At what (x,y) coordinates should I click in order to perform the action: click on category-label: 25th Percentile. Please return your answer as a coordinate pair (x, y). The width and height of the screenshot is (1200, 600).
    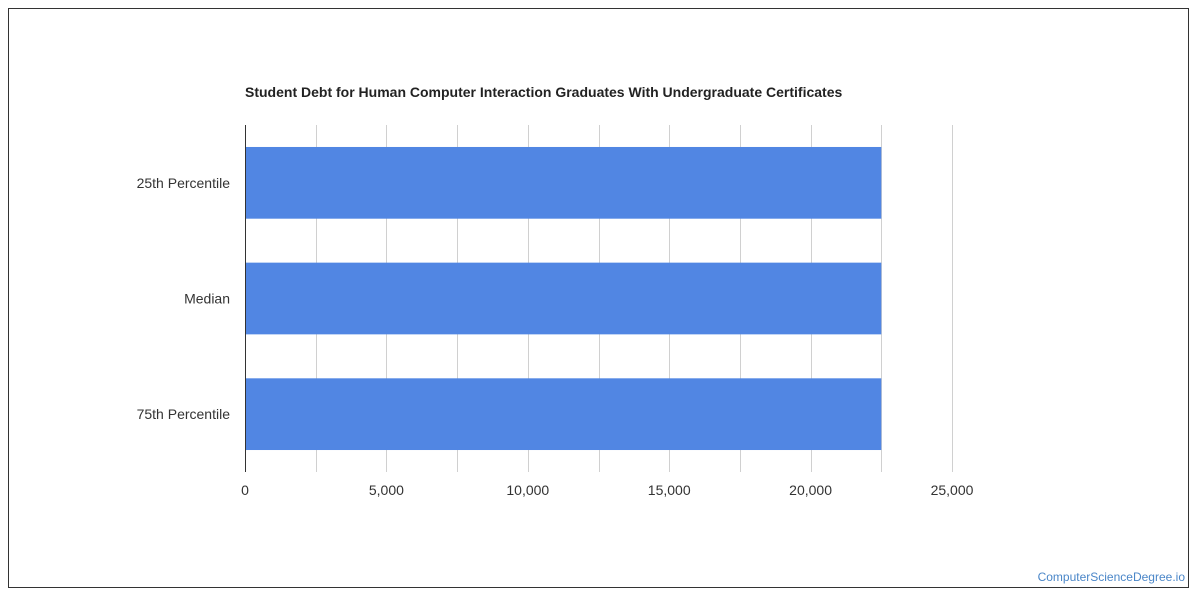
    Looking at the image, I should click on (184, 183).